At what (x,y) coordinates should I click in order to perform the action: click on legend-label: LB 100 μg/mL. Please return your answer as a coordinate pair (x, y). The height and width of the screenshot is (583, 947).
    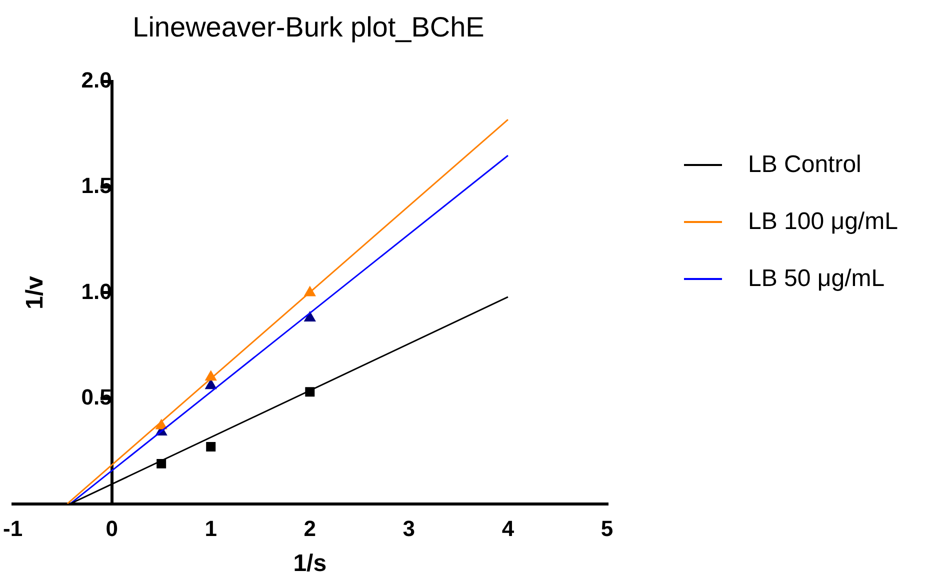
    Looking at the image, I should click on (823, 222).